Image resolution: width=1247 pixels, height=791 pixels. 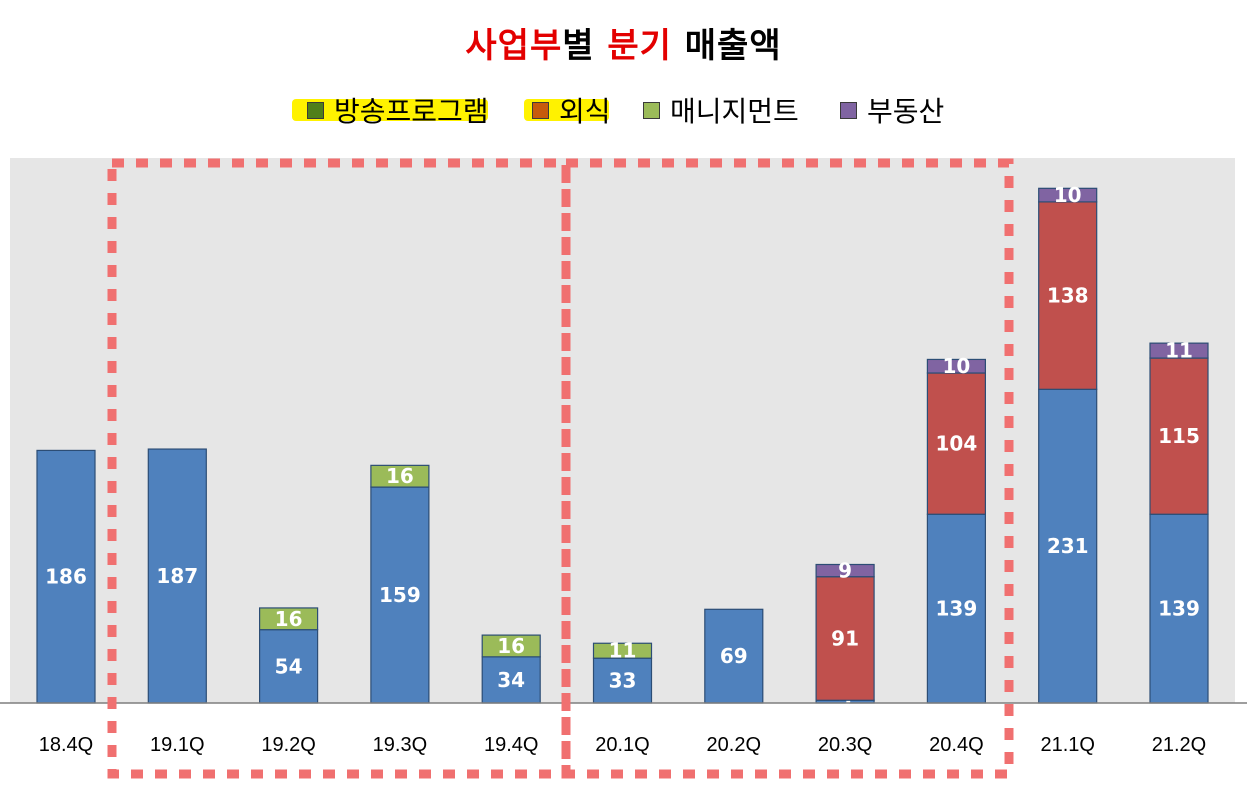 What do you see at coordinates (585, 46) in the screenshot?
I see `title-part-2: 별` at bounding box center [585, 46].